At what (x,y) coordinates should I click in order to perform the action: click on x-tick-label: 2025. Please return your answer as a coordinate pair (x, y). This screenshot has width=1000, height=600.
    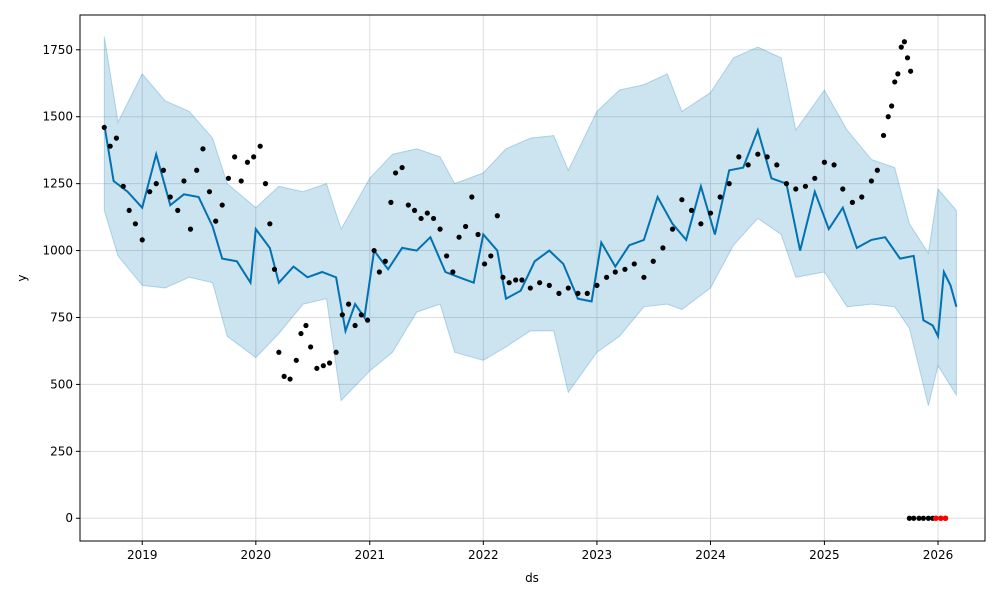
    Looking at the image, I should click on (824, 555).